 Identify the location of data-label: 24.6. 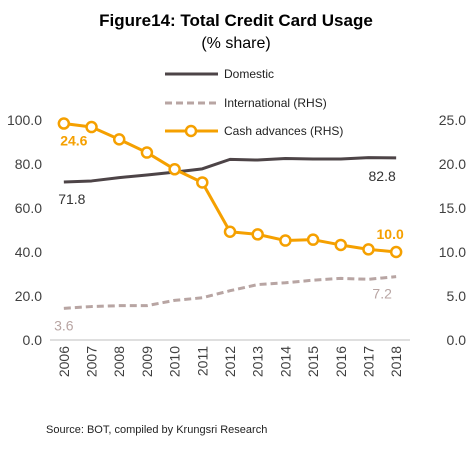
(73, 141).